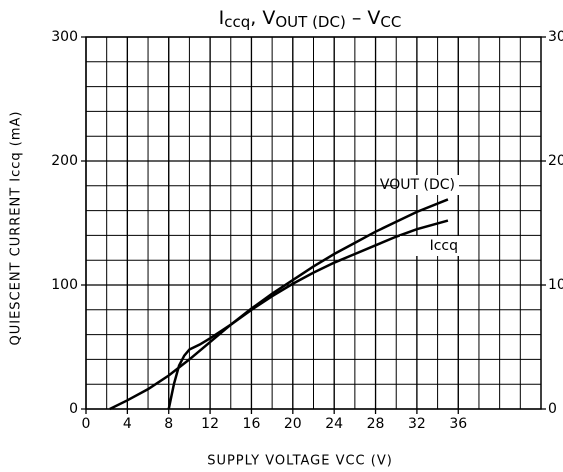 This screenshot has width=563, height=472. What do you see at coordinates (262, 18) in the screenshot?
I see `title-part: , V` at bounding box center [262, 18].